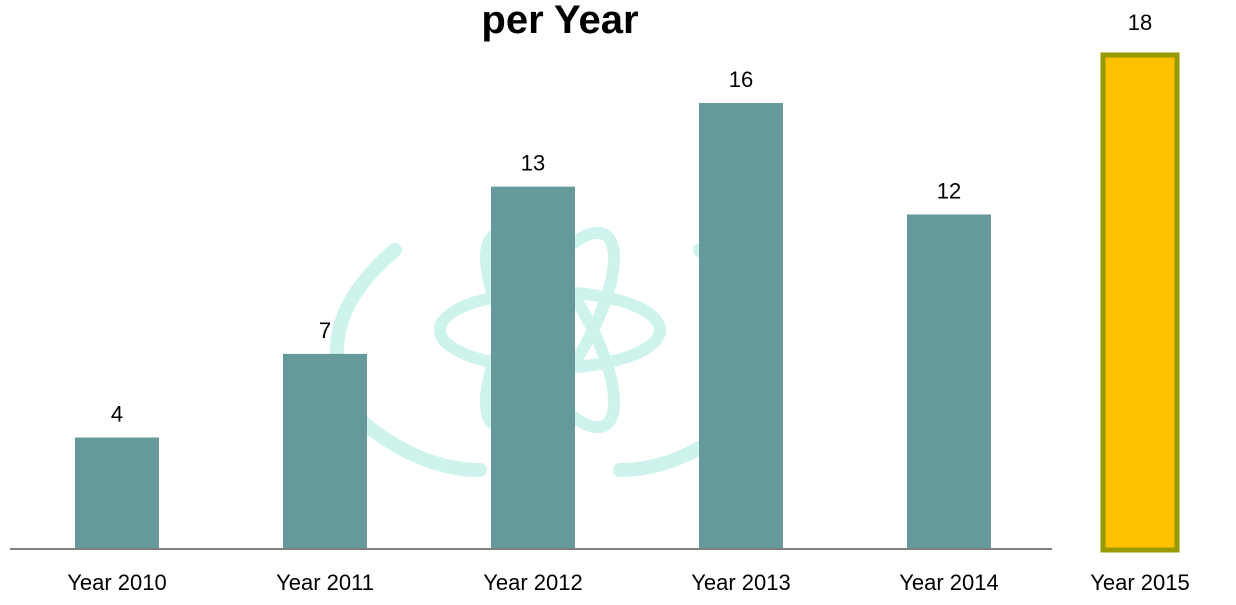 Image resolution: width=1236 pixels, height=605 pixels. Describe the element at coordinates (1140, 302) in the screenshot. I see `bar-year-2015` at that location.